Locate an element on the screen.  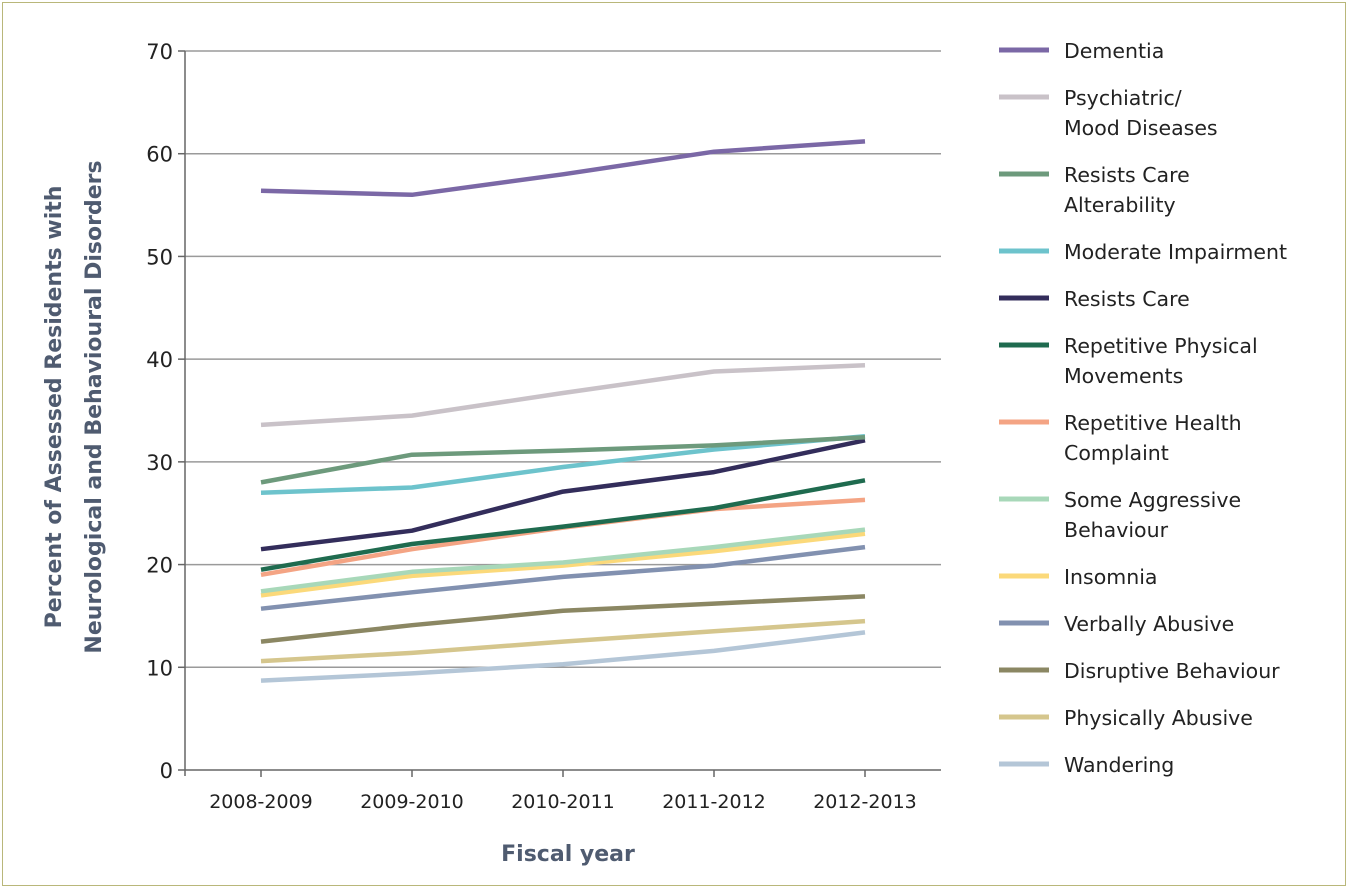
legend-item: Disruptive Behaviour is located at coordinates (1139, 671).